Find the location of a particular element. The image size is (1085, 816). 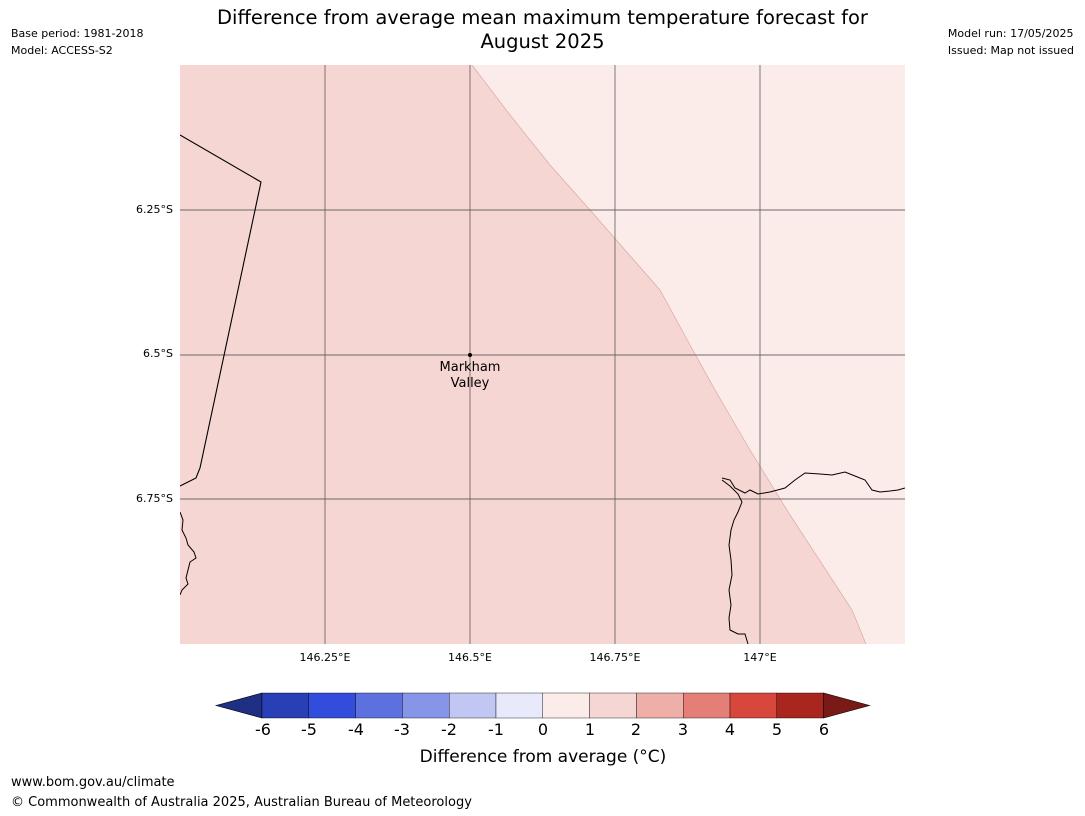

province-border is located at coordinates (221, 310).